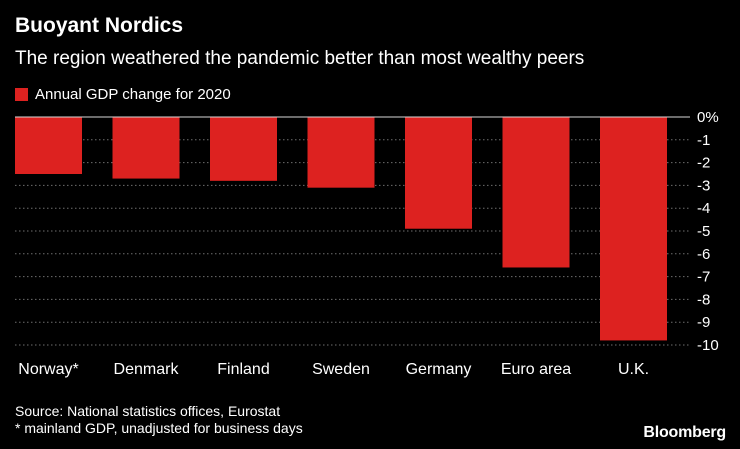  What do you see at coordinates (708, 345) in the screenshot?
I see `y-tick-label: -10` at bounding box center [708, 345].